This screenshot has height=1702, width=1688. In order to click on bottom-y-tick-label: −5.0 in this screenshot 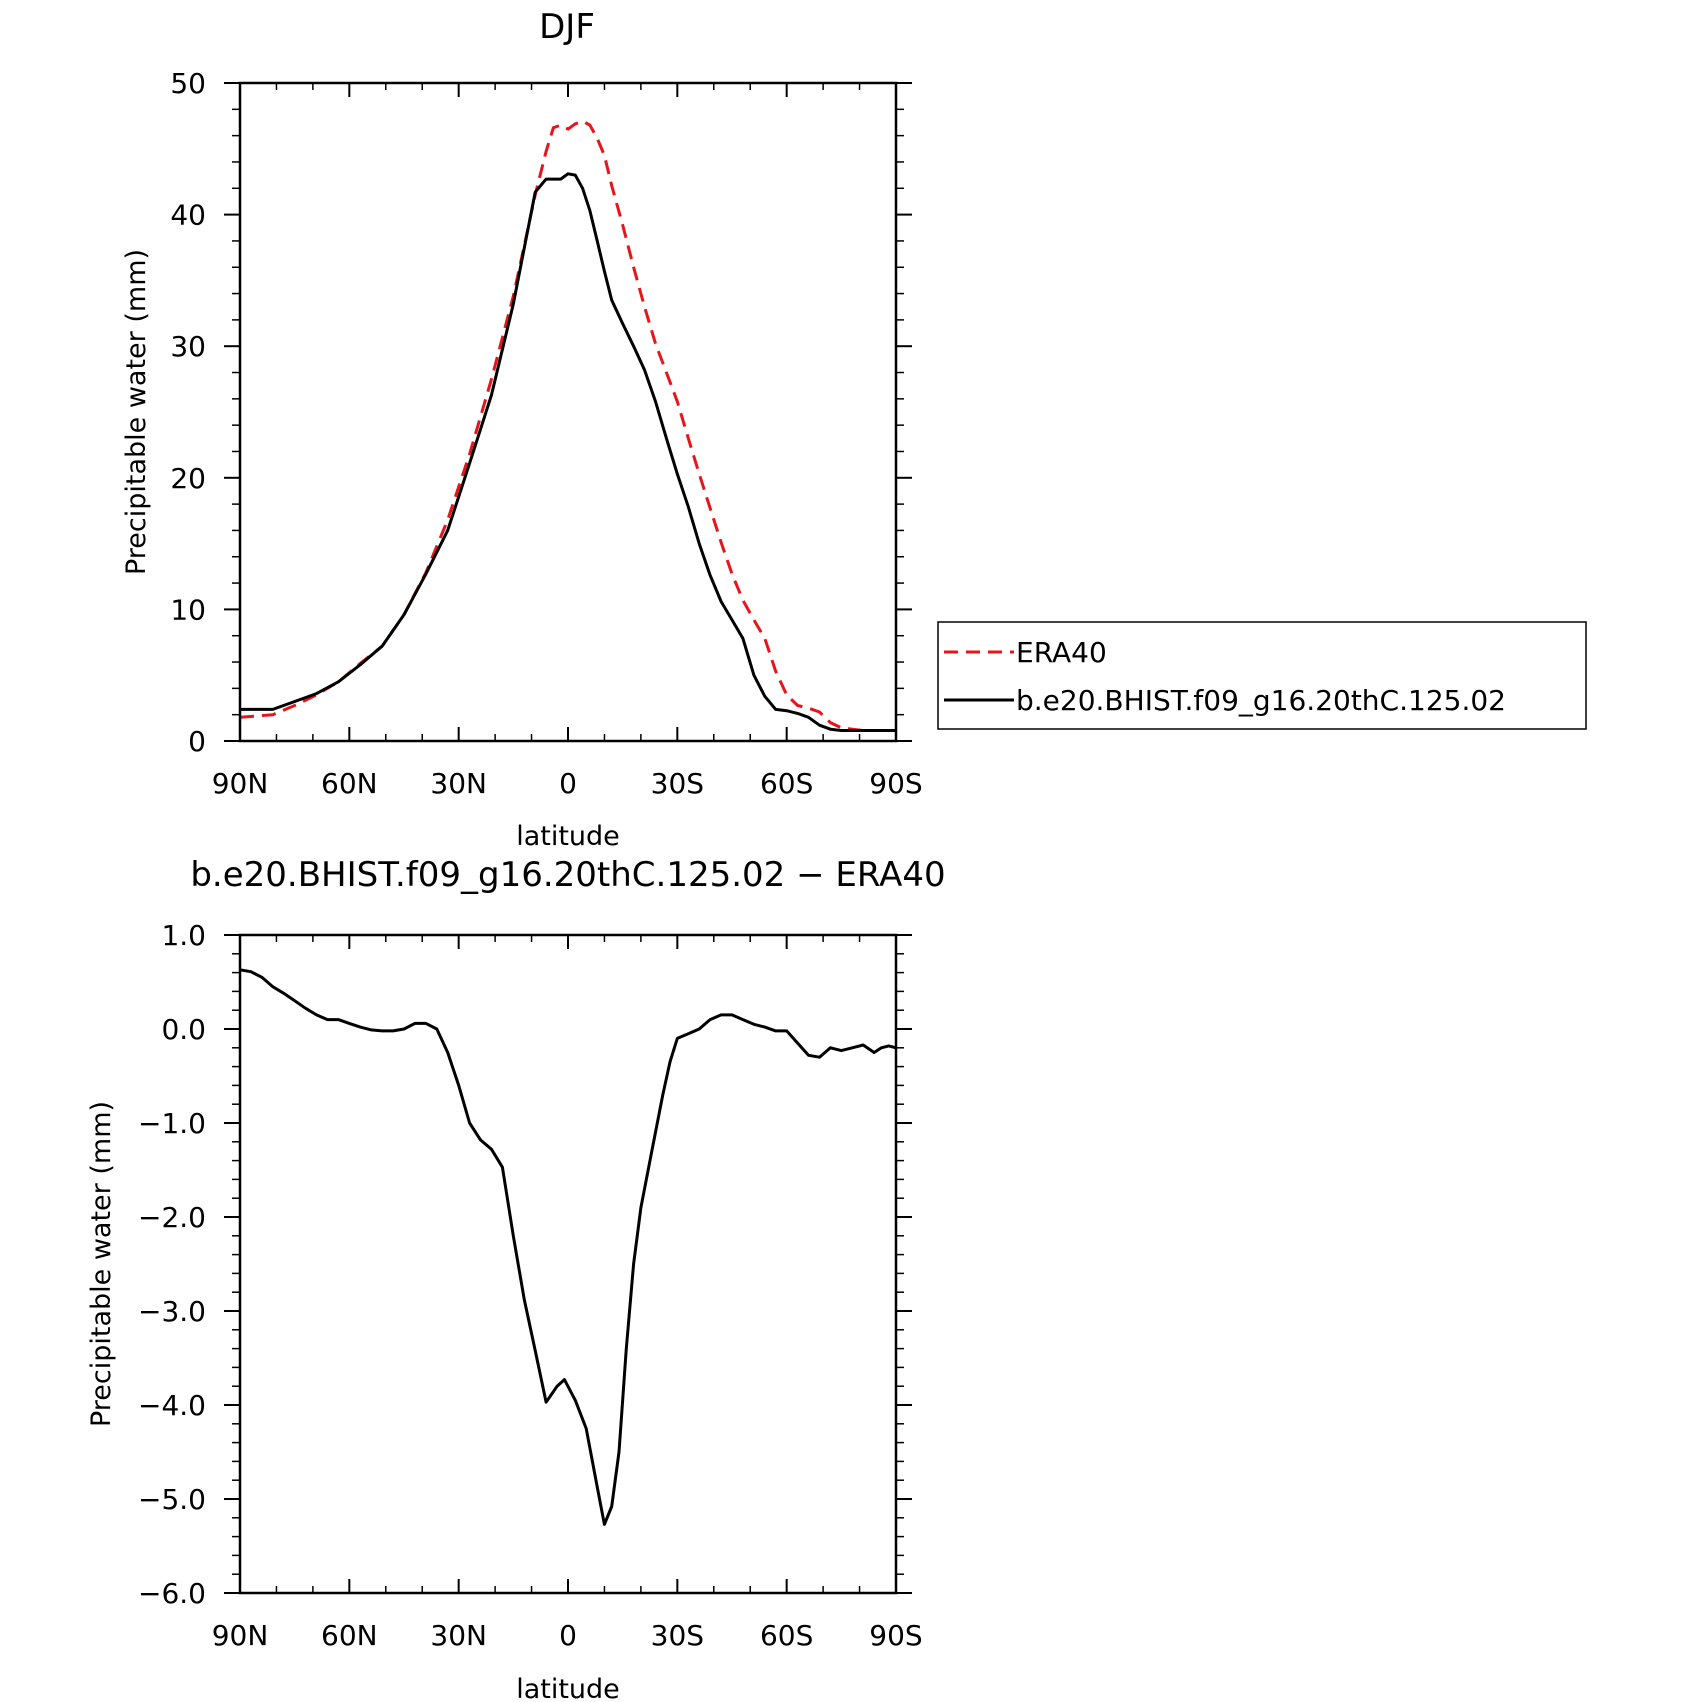, I will do `click(172, 1499)`.